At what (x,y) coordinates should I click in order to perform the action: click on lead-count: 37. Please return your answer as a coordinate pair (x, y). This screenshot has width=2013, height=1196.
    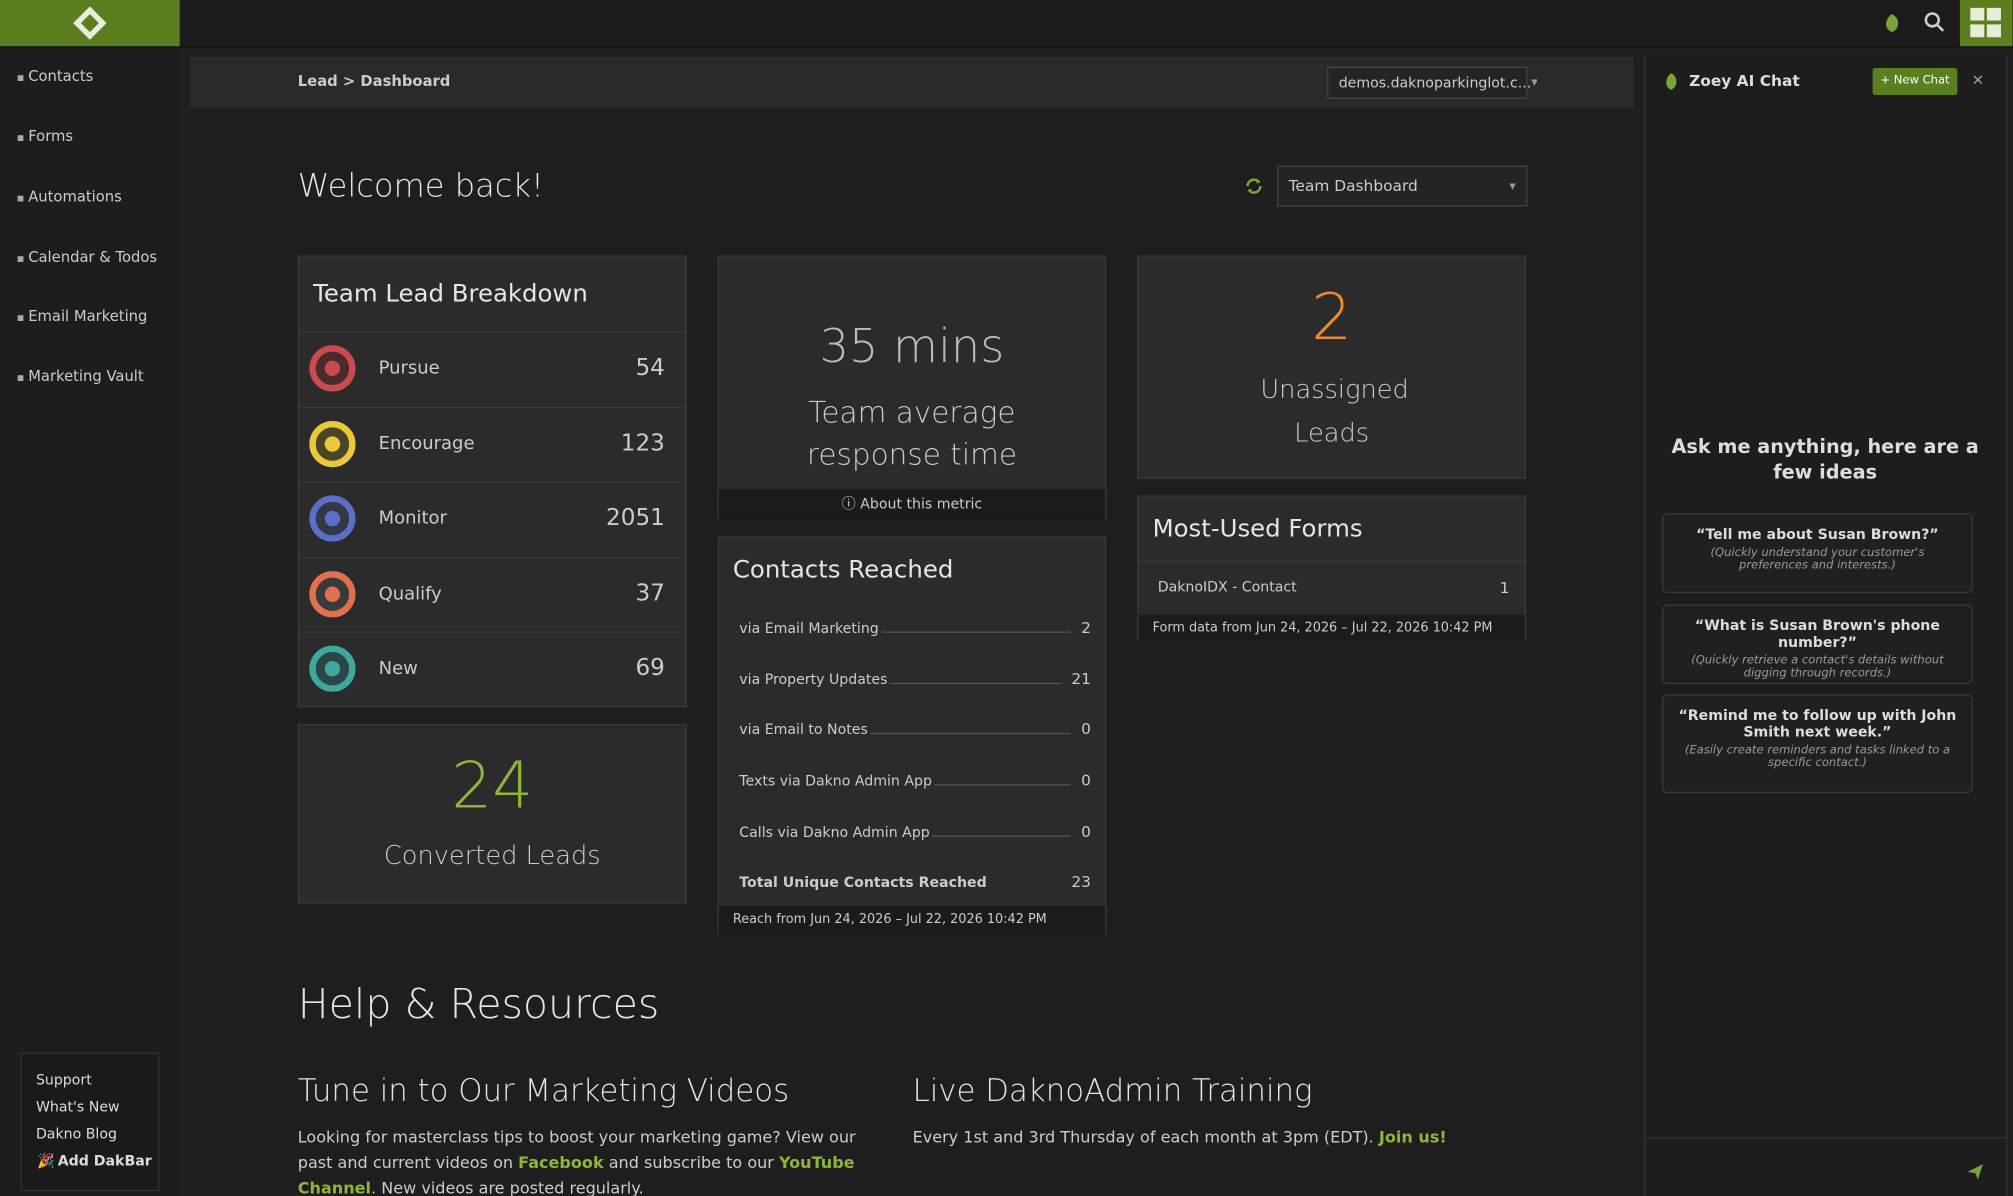
    Looking at the image, I should click on (650, 593).